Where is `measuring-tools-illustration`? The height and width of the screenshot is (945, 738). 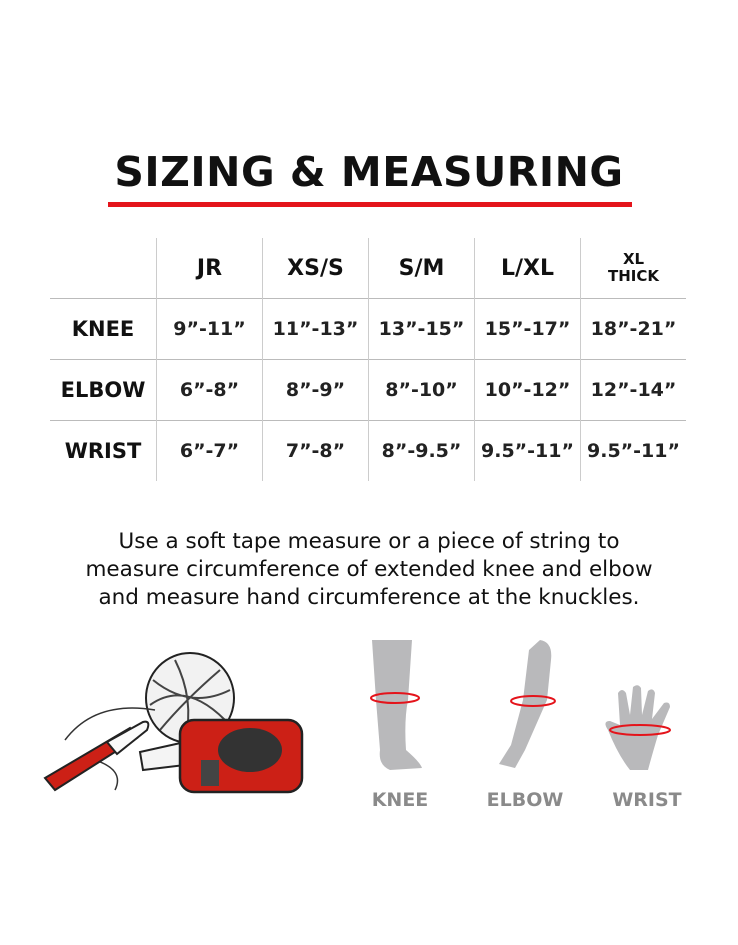
measuring-tools-illustration is located at coordinates (173, 723).